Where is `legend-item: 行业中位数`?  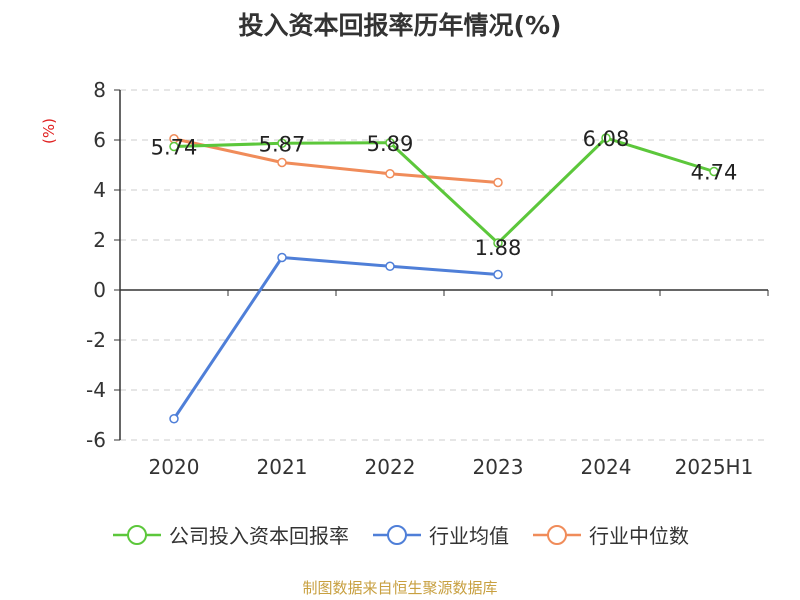 legend-item: 行业中位数 is located at coordinates (610, 534).